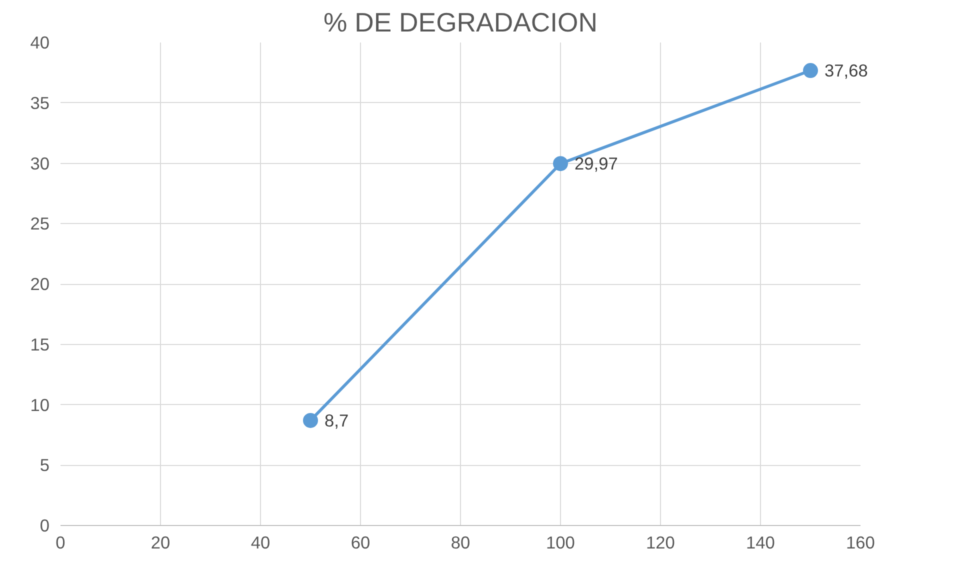 The width and height of the screenshot is (959, 577). I want to click on data-label: 37,68, so click(846, 70).